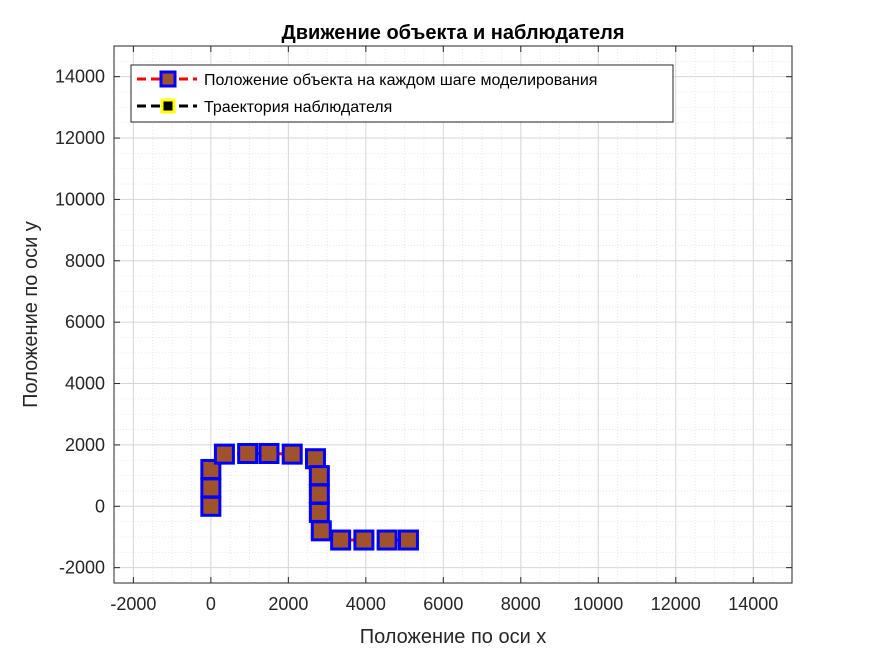  I want to click on legend-box, so click(402, 93).